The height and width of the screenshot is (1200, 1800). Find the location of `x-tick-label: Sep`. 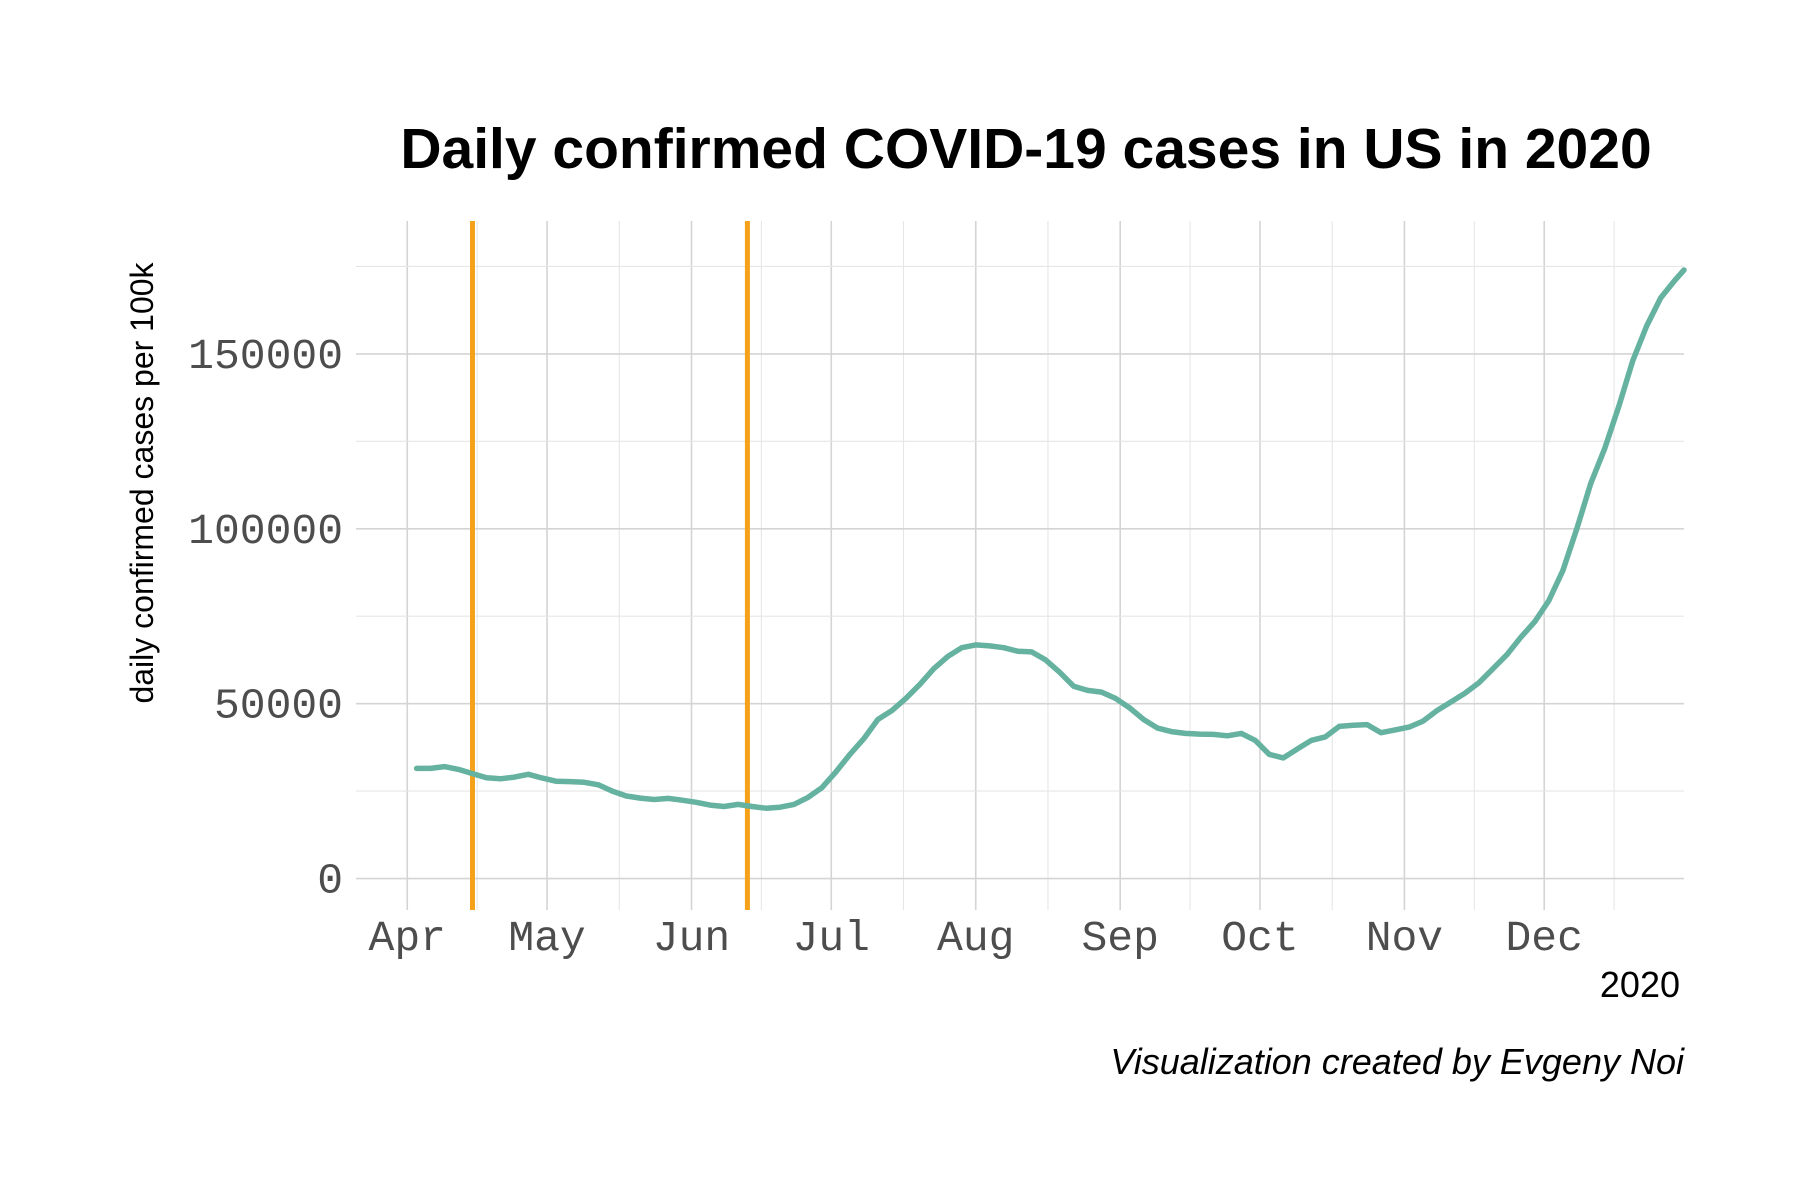

x-tick-label: Sep is located at coordinates (1119, 938).